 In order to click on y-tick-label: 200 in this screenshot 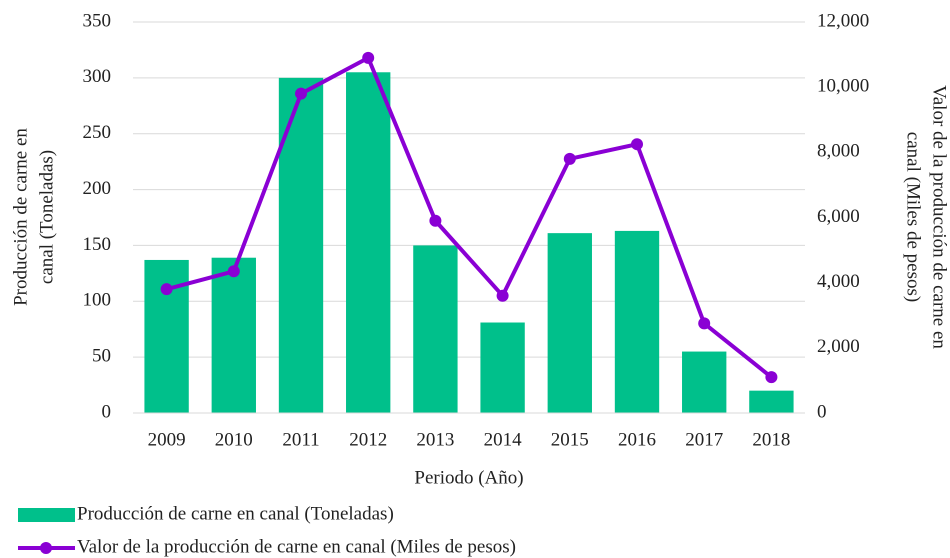, I will do `click(97, 188)`.